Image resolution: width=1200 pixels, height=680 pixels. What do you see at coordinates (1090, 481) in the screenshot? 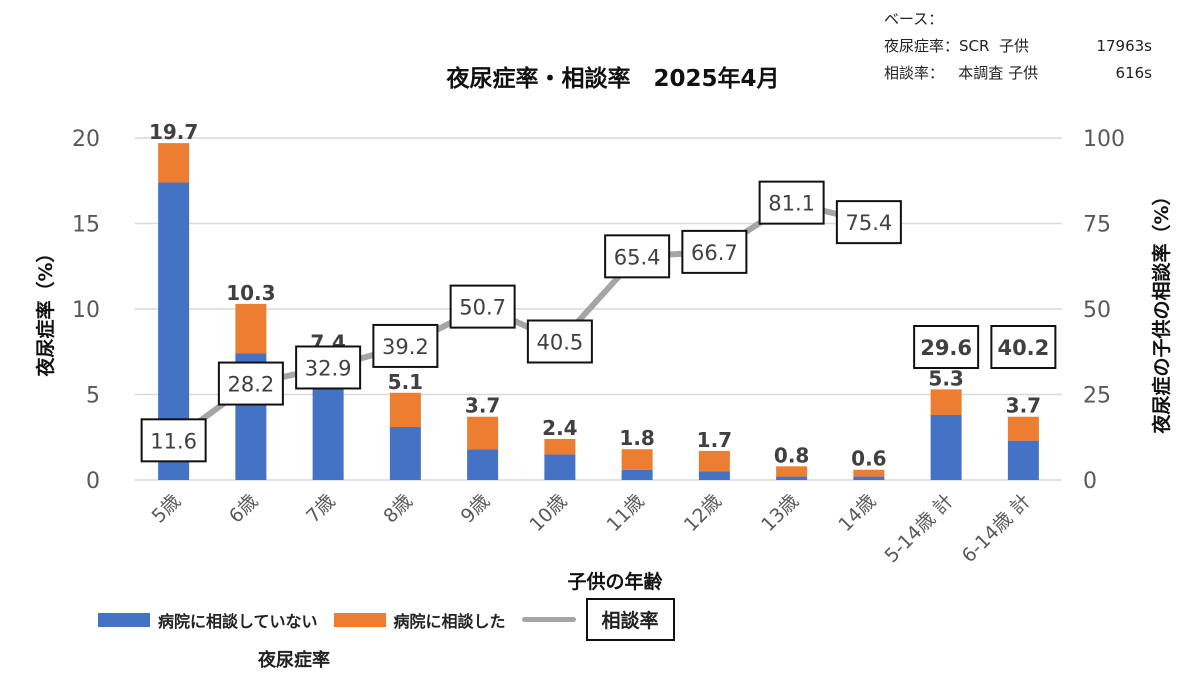
I see `y2-tick-label: 0` at bounding box center [1090, 481].